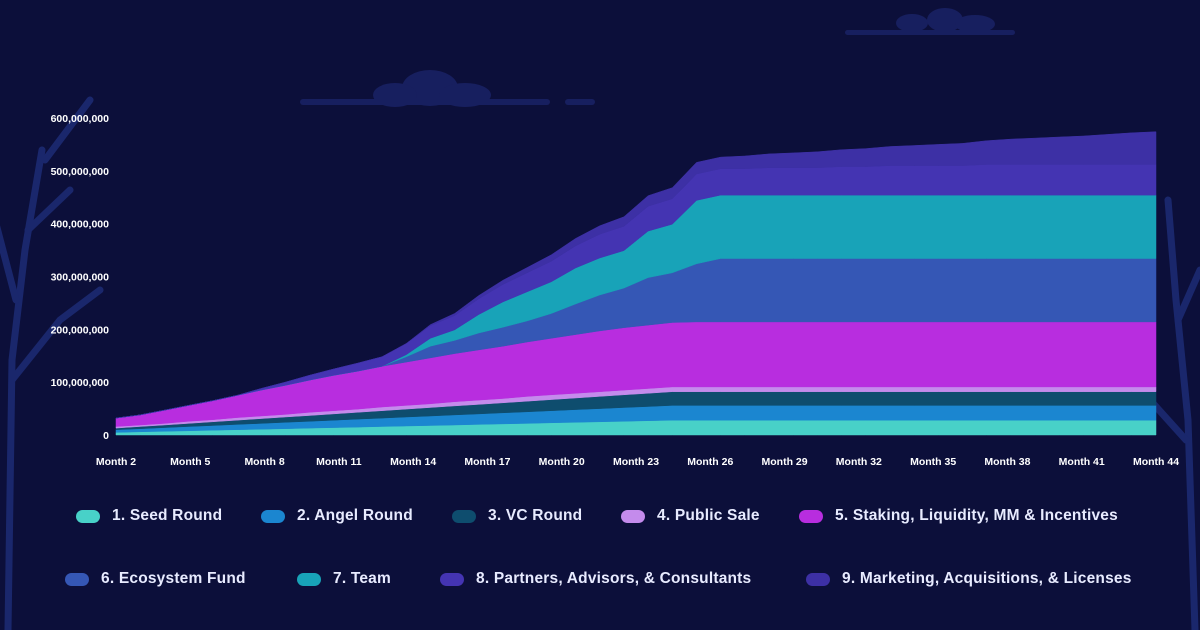  I want to click on x-tick-label: Month 2, so click(116, 462).